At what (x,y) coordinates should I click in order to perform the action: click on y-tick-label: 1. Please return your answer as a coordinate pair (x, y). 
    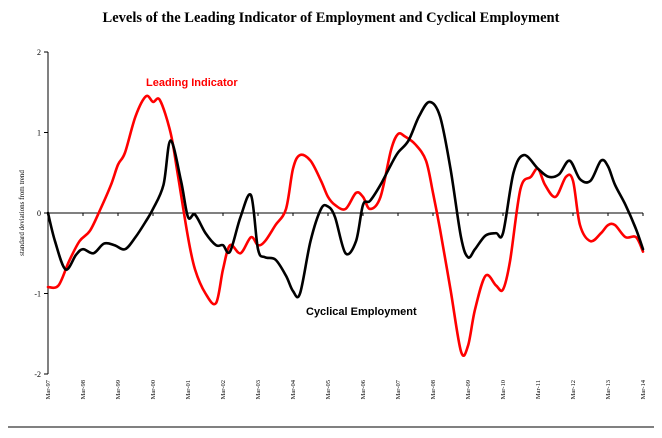
    Looking at the image, I should click on (39, 133).